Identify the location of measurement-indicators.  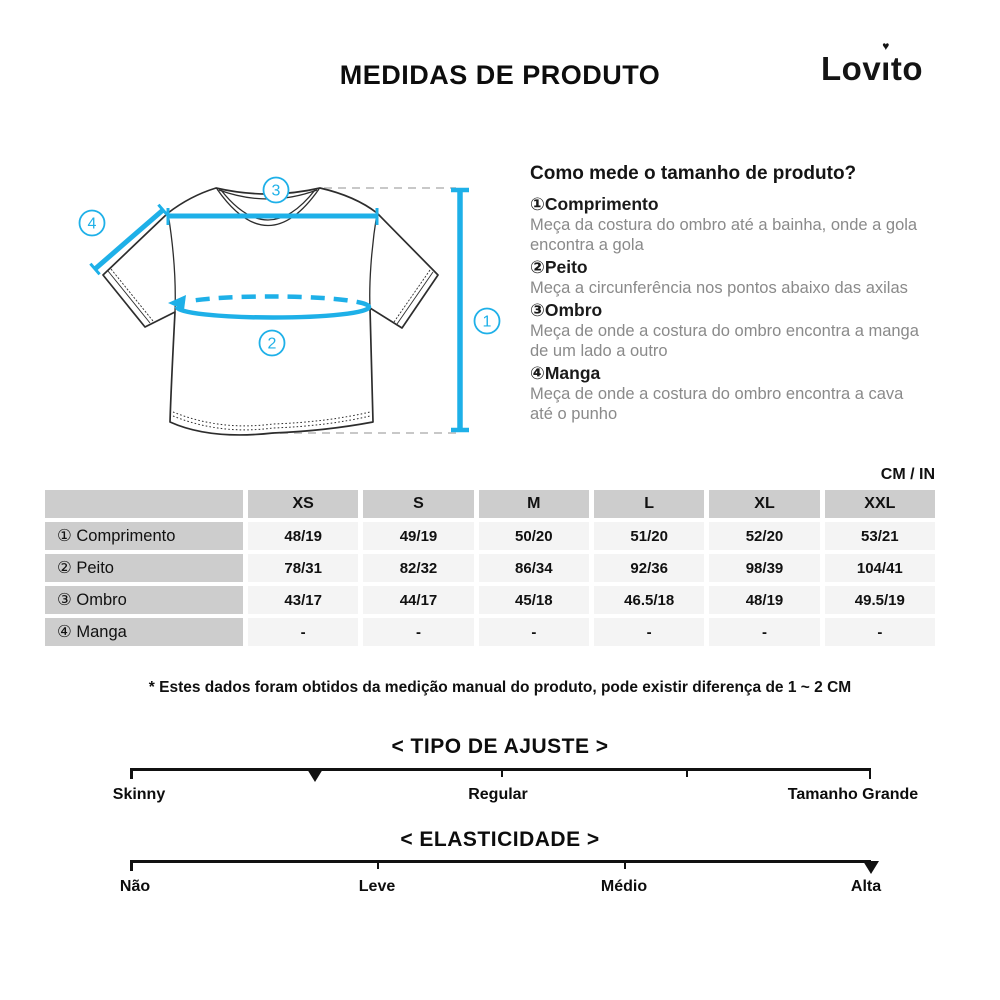
(279, 310).